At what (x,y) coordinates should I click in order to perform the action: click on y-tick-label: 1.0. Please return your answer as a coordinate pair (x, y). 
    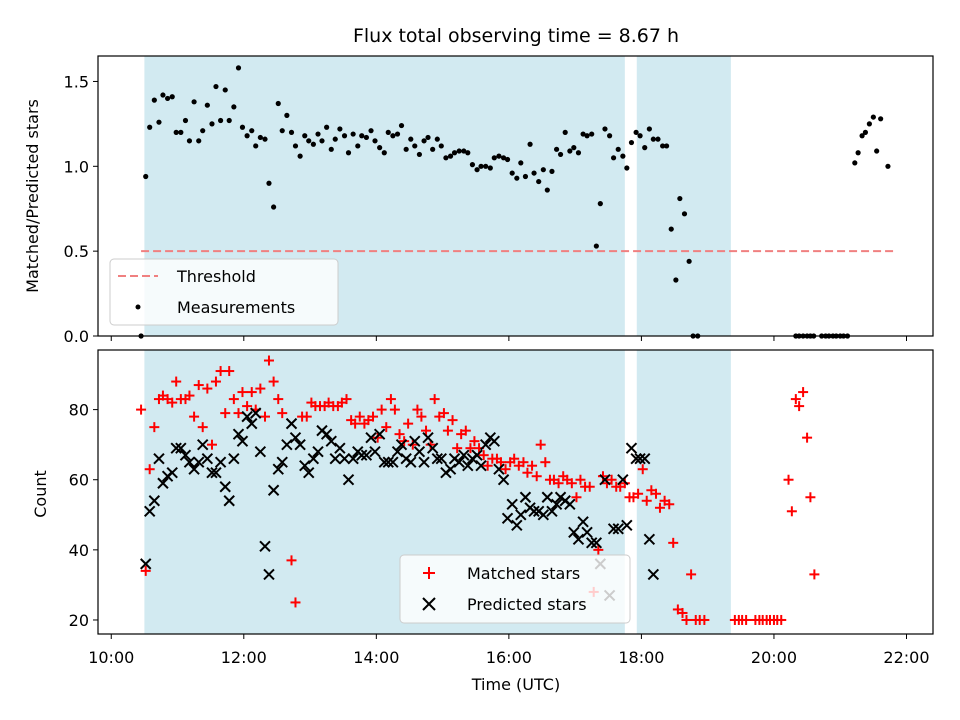
    Looking at the image, I should click on (76, 166).